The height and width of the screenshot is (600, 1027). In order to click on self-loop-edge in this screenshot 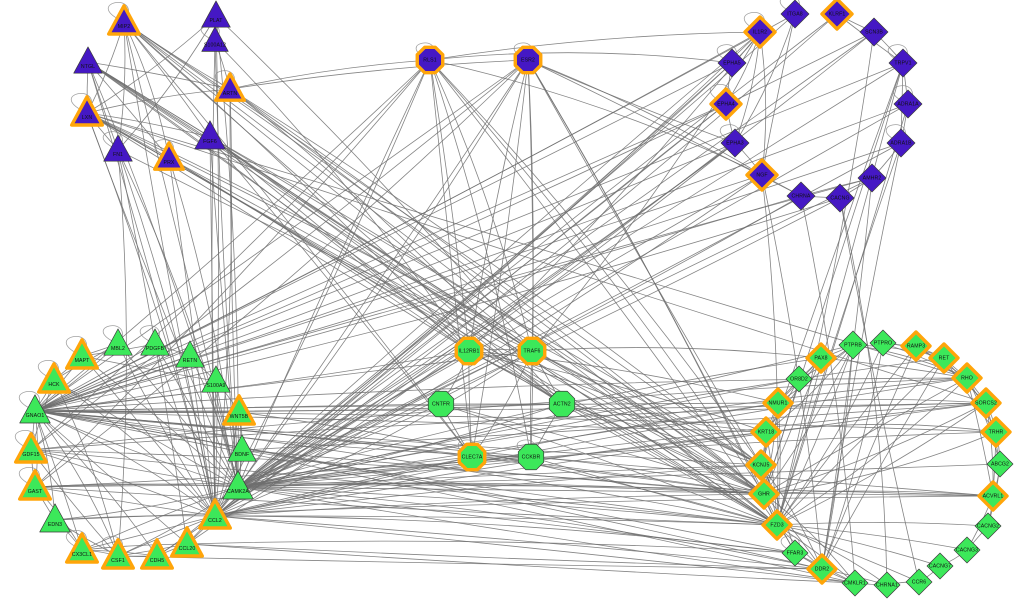, I will do `click(790, 543)`.